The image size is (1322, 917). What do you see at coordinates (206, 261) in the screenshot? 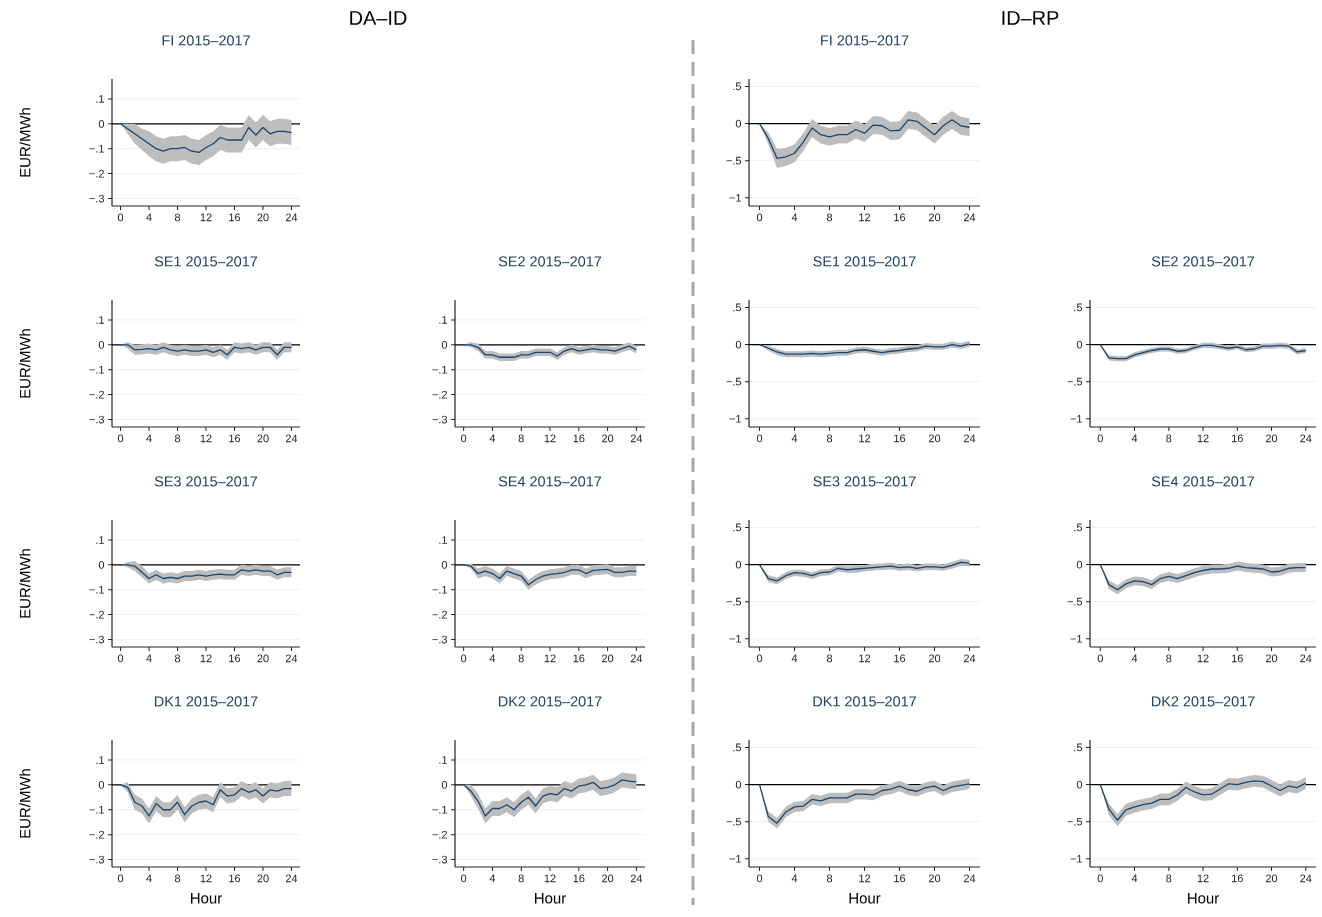
I see `chart-title: SE1 2015–2017` at bounding box center [206, 261].